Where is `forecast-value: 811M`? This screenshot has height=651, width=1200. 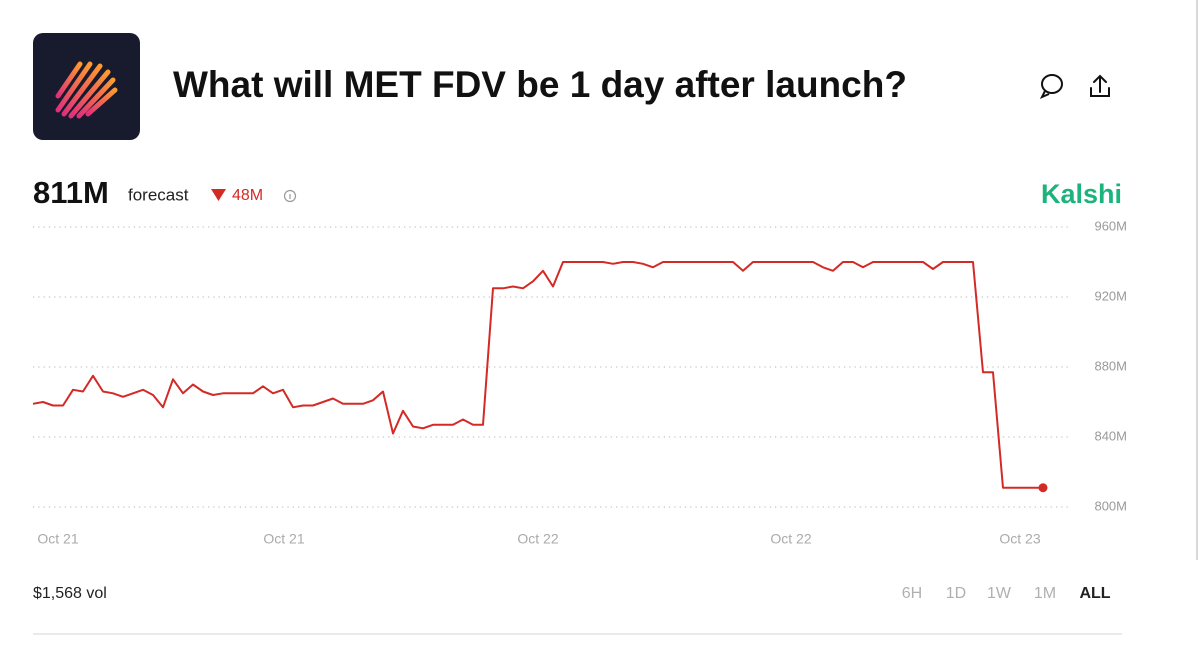 forecast-value: 811M is located at coordinates (71, 192).